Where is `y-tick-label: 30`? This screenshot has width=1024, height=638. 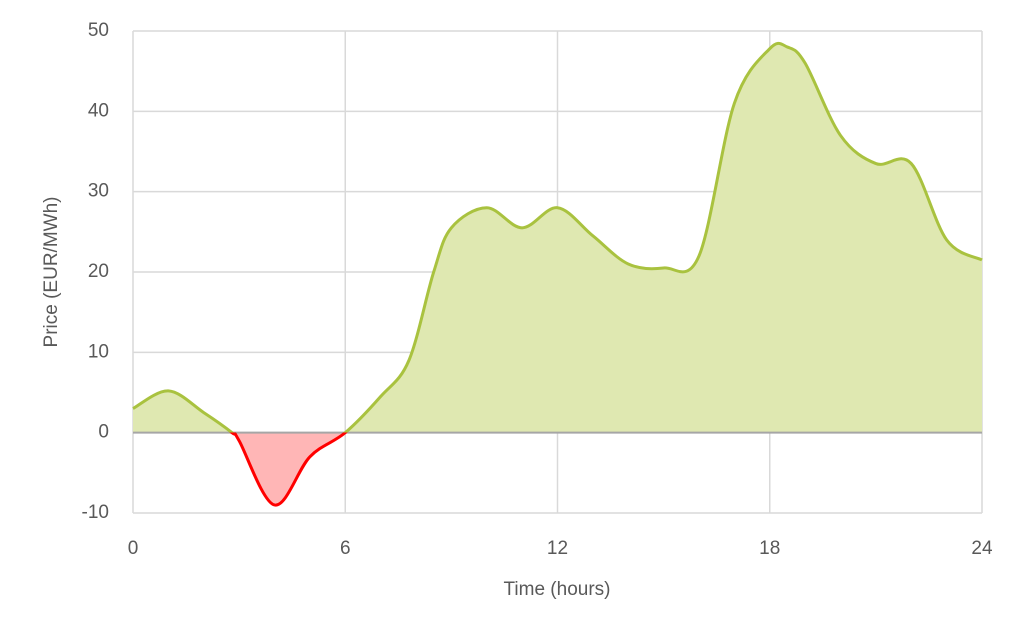 y-tick-label: 30 is located at coordinates (98, 191).